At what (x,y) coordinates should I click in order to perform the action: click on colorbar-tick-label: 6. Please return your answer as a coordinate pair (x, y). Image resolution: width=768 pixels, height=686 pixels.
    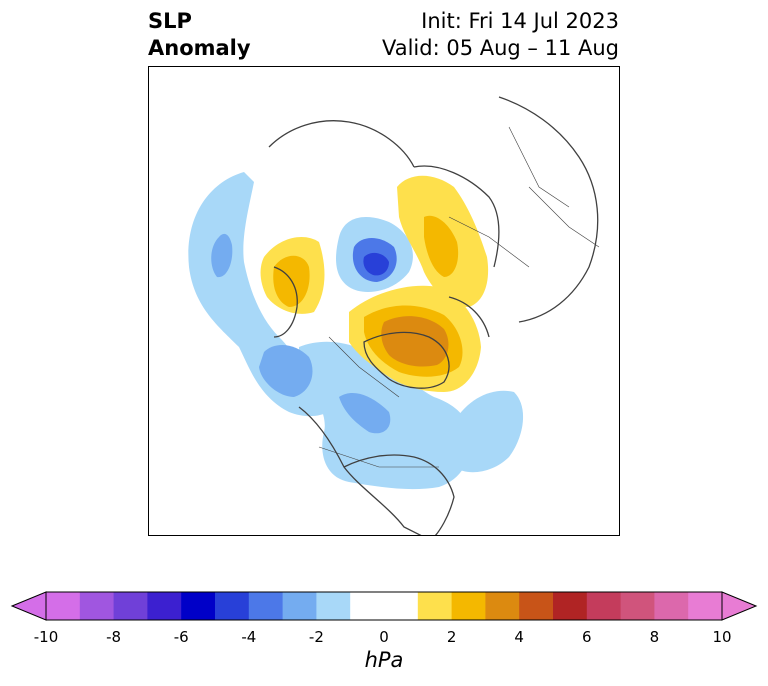
    Looking at the image, I should click on (587, 637).